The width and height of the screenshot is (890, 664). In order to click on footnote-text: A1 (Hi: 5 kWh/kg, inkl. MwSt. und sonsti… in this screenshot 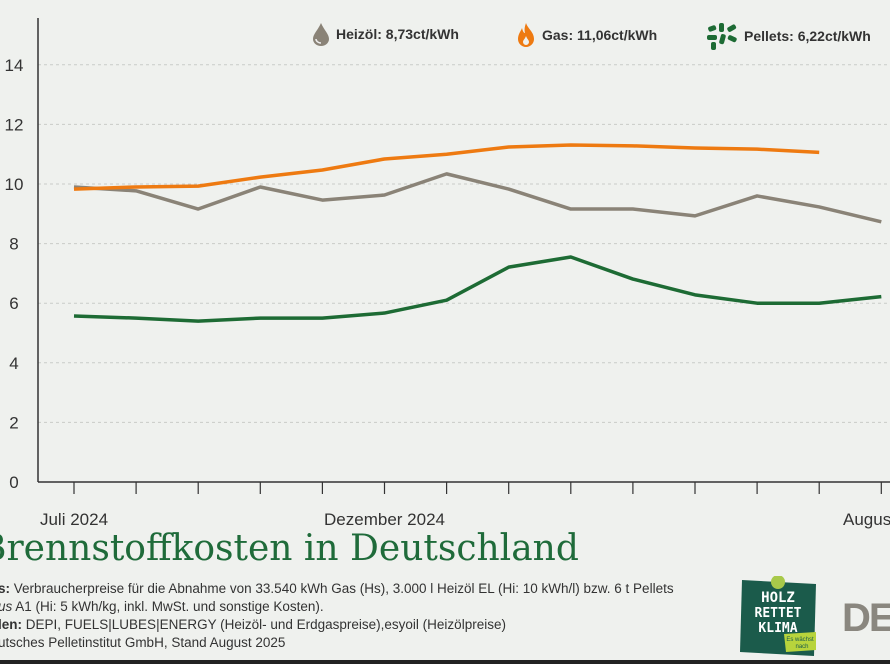, I will do `click(168, 606)`.